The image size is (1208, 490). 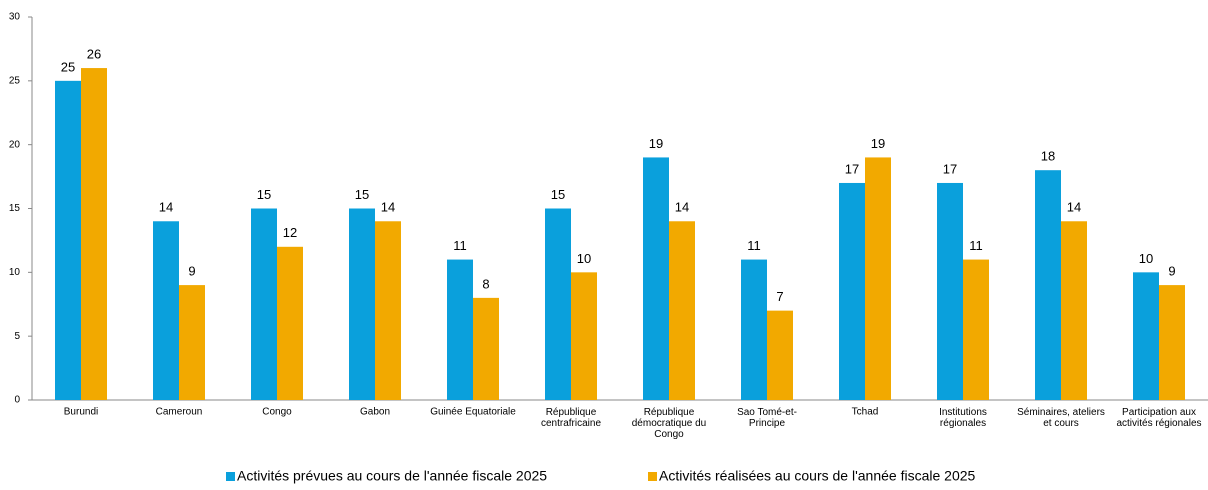 What do you see at coordinates (15, 80) in the screenshot?
I see `y-tick-label: 25` at bounding box center [15, 80].